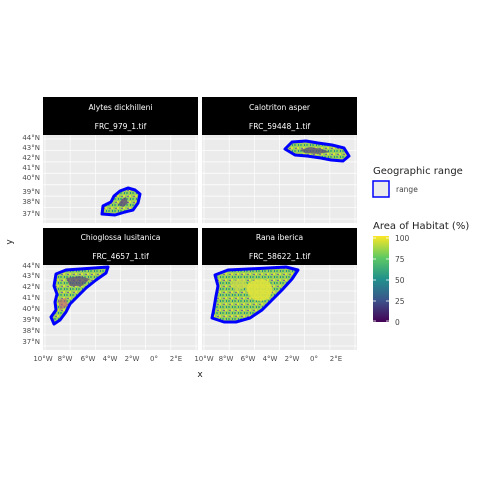 The width and height of the screenshot is (480, 480). I want to click on colorbar-tick-label: 100, so click(402, 238).